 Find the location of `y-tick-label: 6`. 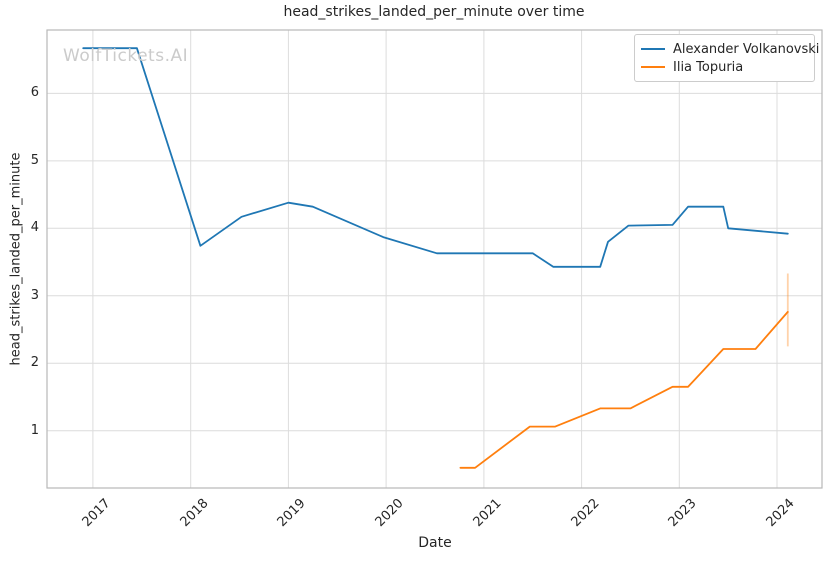

y-tick-label: 6 is located at coordinates (34, 93).